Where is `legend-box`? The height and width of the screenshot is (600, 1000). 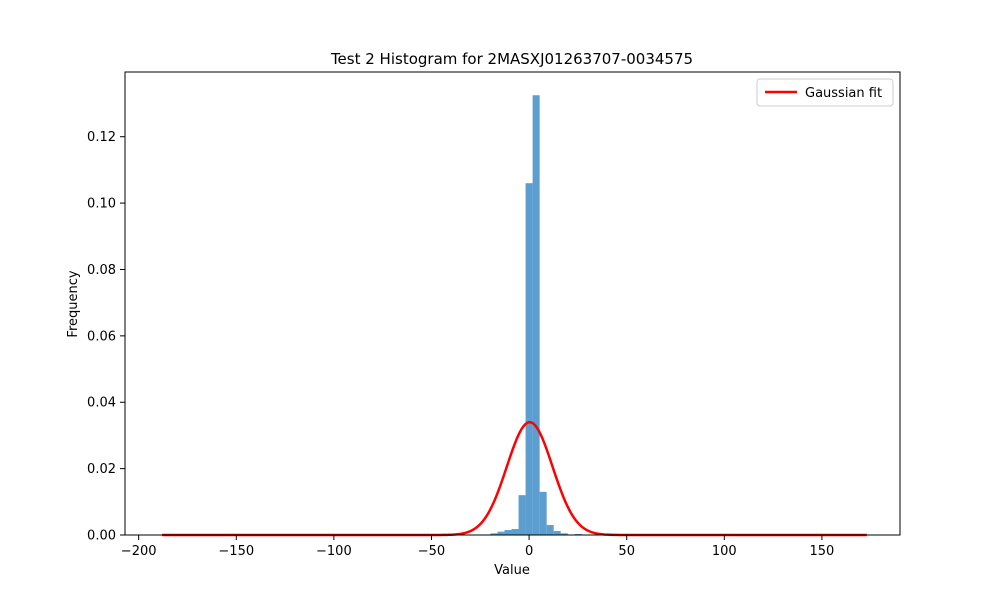 legend-box is located at coordinates (825, 92).